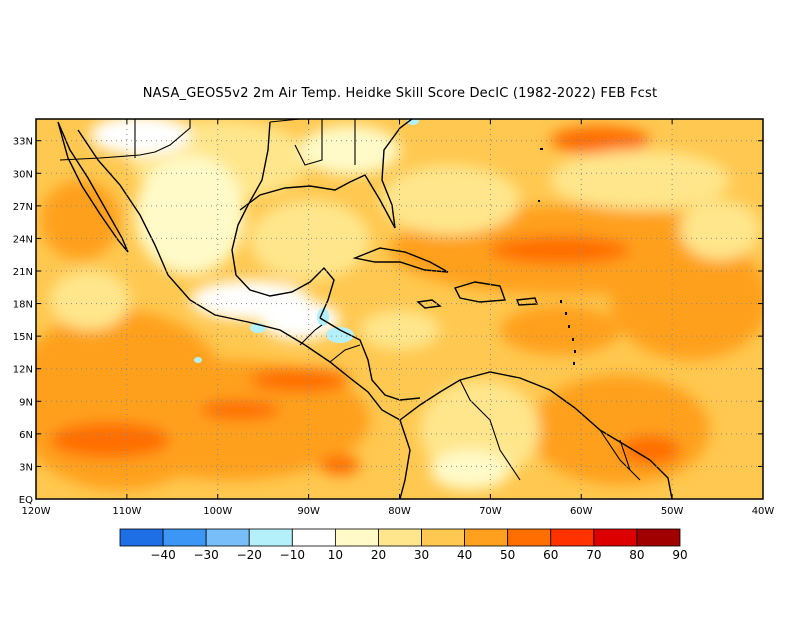 This screenshot has height=618, width=800. What do you see at coordinates (636, 555) in the screenshot?
I see `colorbar-label: 80` at bounding box center [636, 555].